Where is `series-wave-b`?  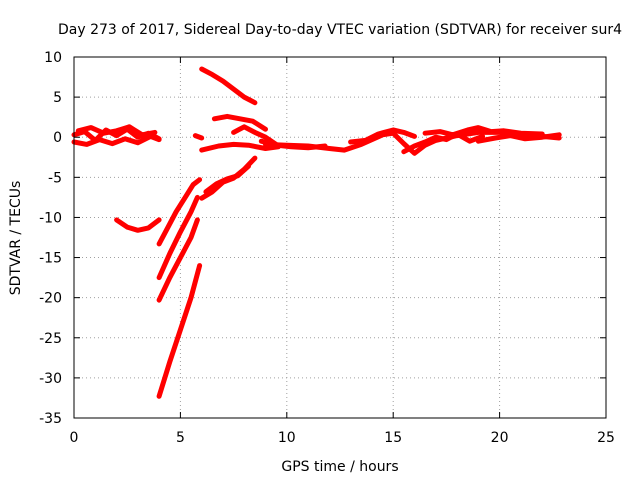 series-wave-b is located at coordinates (443, 143).